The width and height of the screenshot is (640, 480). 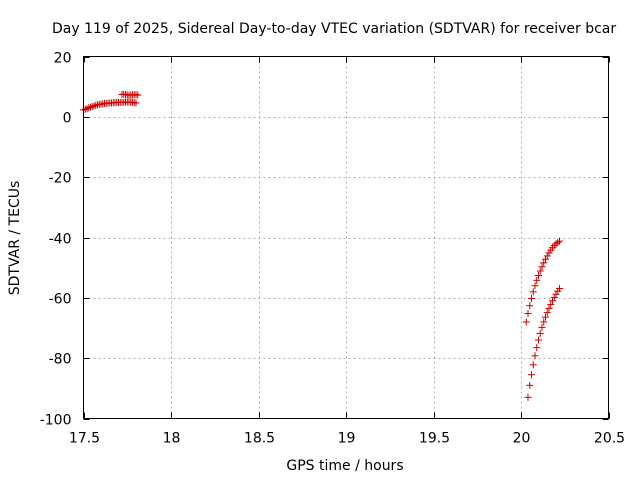 I want to click on x-axis-title: GPS time / hours, so click(x=344, y=466).